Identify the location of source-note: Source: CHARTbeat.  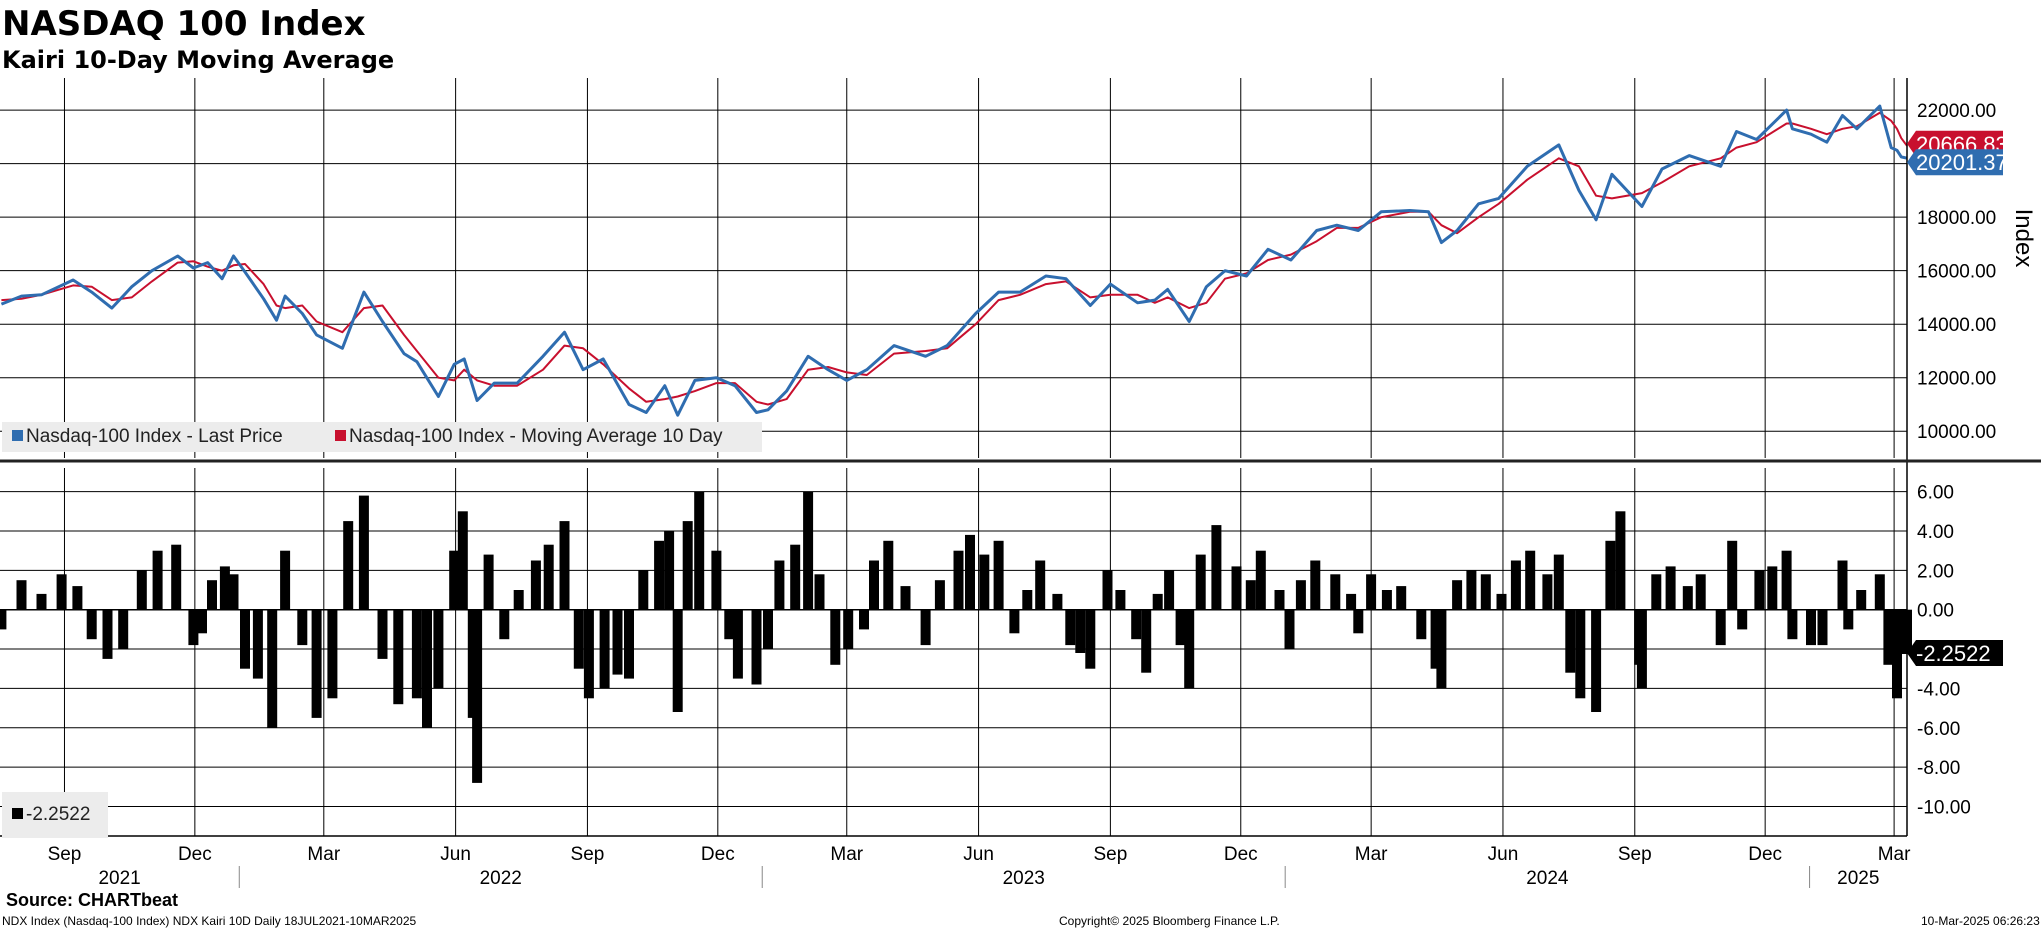
(92, 900).